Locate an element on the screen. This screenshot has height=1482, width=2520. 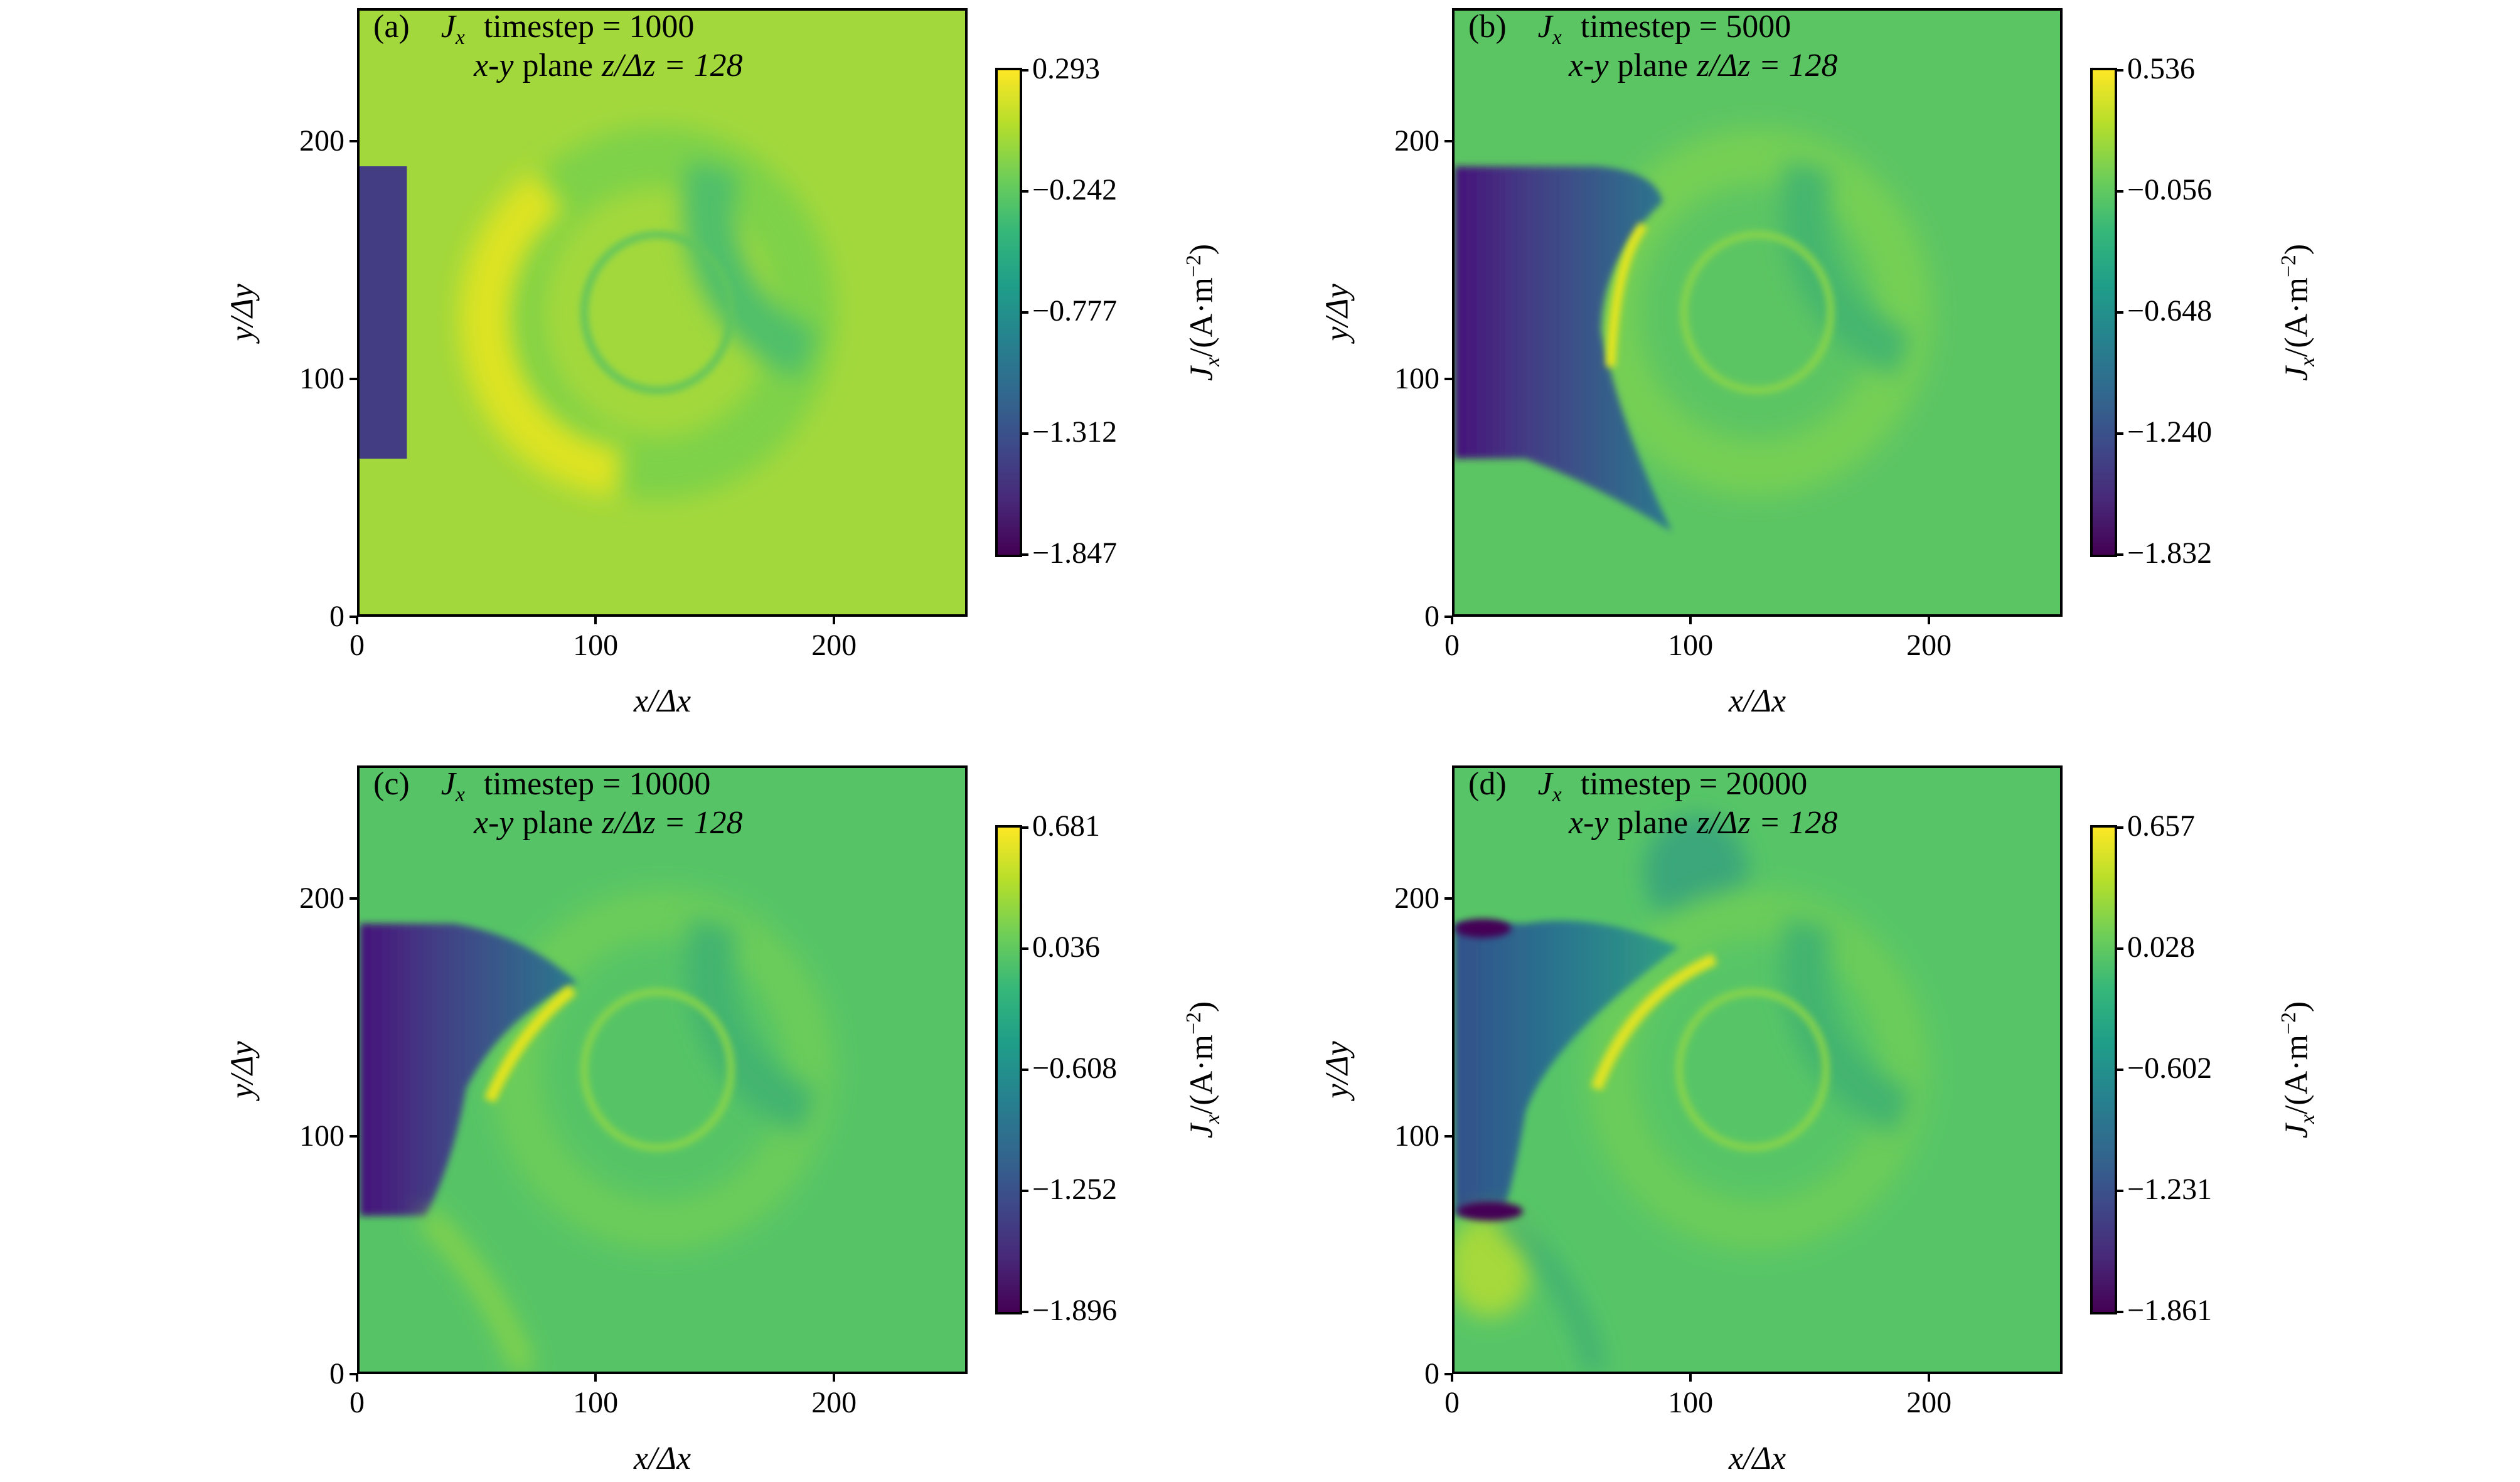
colorbar-tick-label: −1.847 is located at coordinates (1075, 553).